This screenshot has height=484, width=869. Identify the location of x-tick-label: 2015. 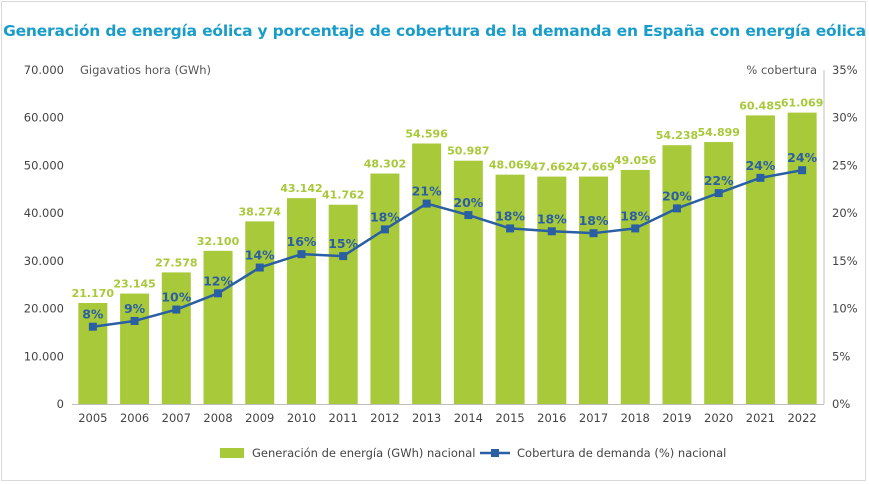
(509, 418).